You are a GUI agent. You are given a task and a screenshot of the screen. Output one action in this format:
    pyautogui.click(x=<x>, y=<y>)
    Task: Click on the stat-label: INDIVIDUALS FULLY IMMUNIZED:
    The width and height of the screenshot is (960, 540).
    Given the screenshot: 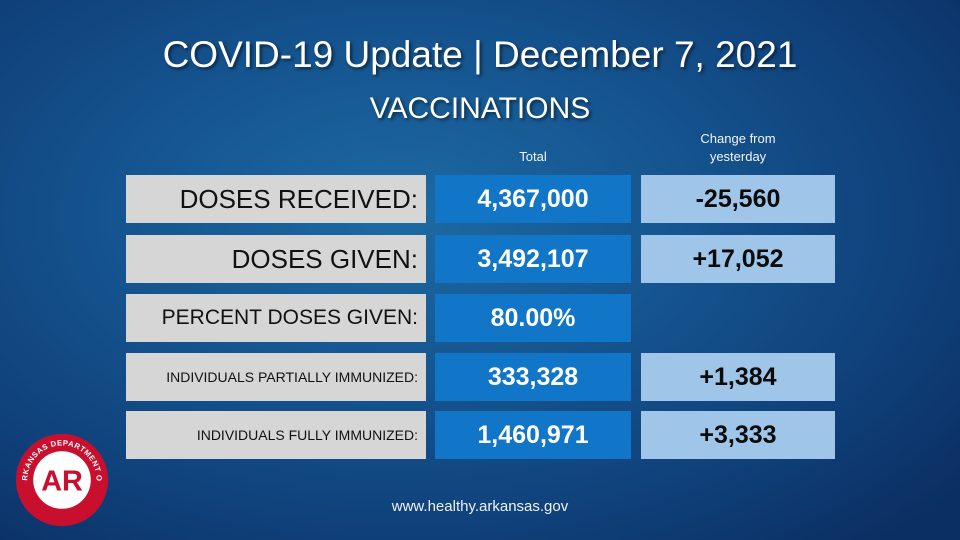 What is the action you would take?
    pyautogui.click(x=276, y=435)
    